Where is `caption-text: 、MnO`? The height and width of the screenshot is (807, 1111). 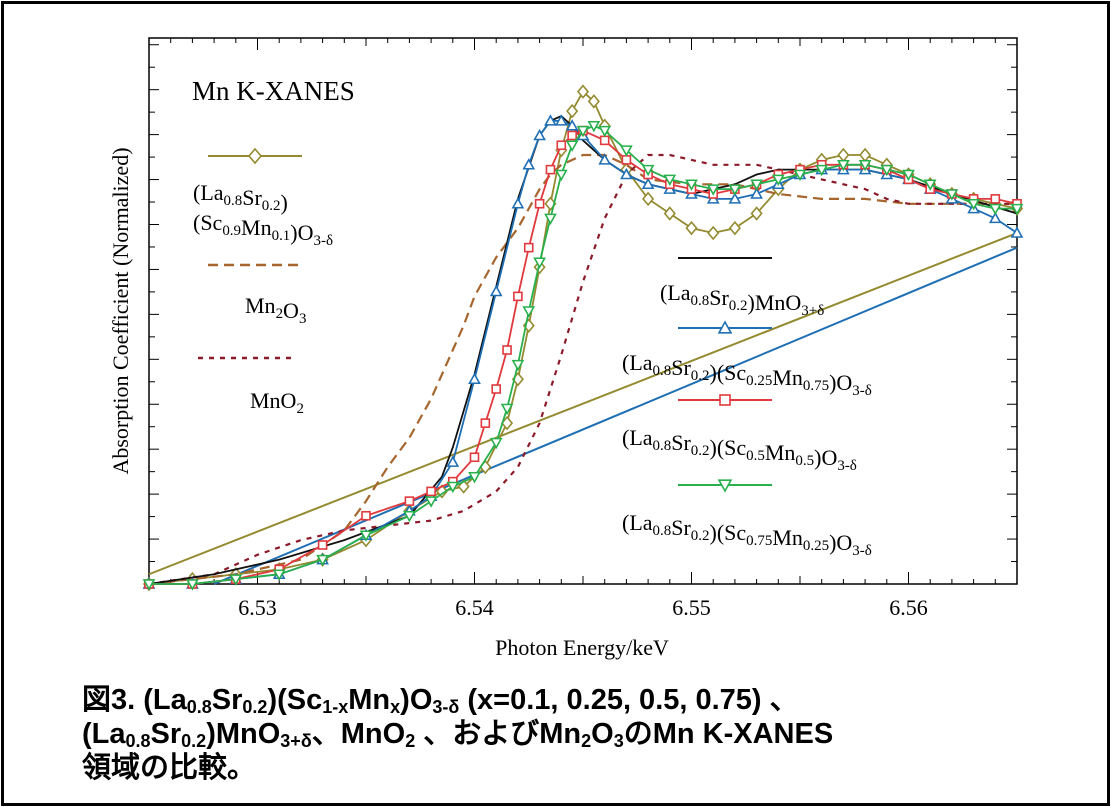
caption-text: 、MnO is located at coordinates (358, 734).